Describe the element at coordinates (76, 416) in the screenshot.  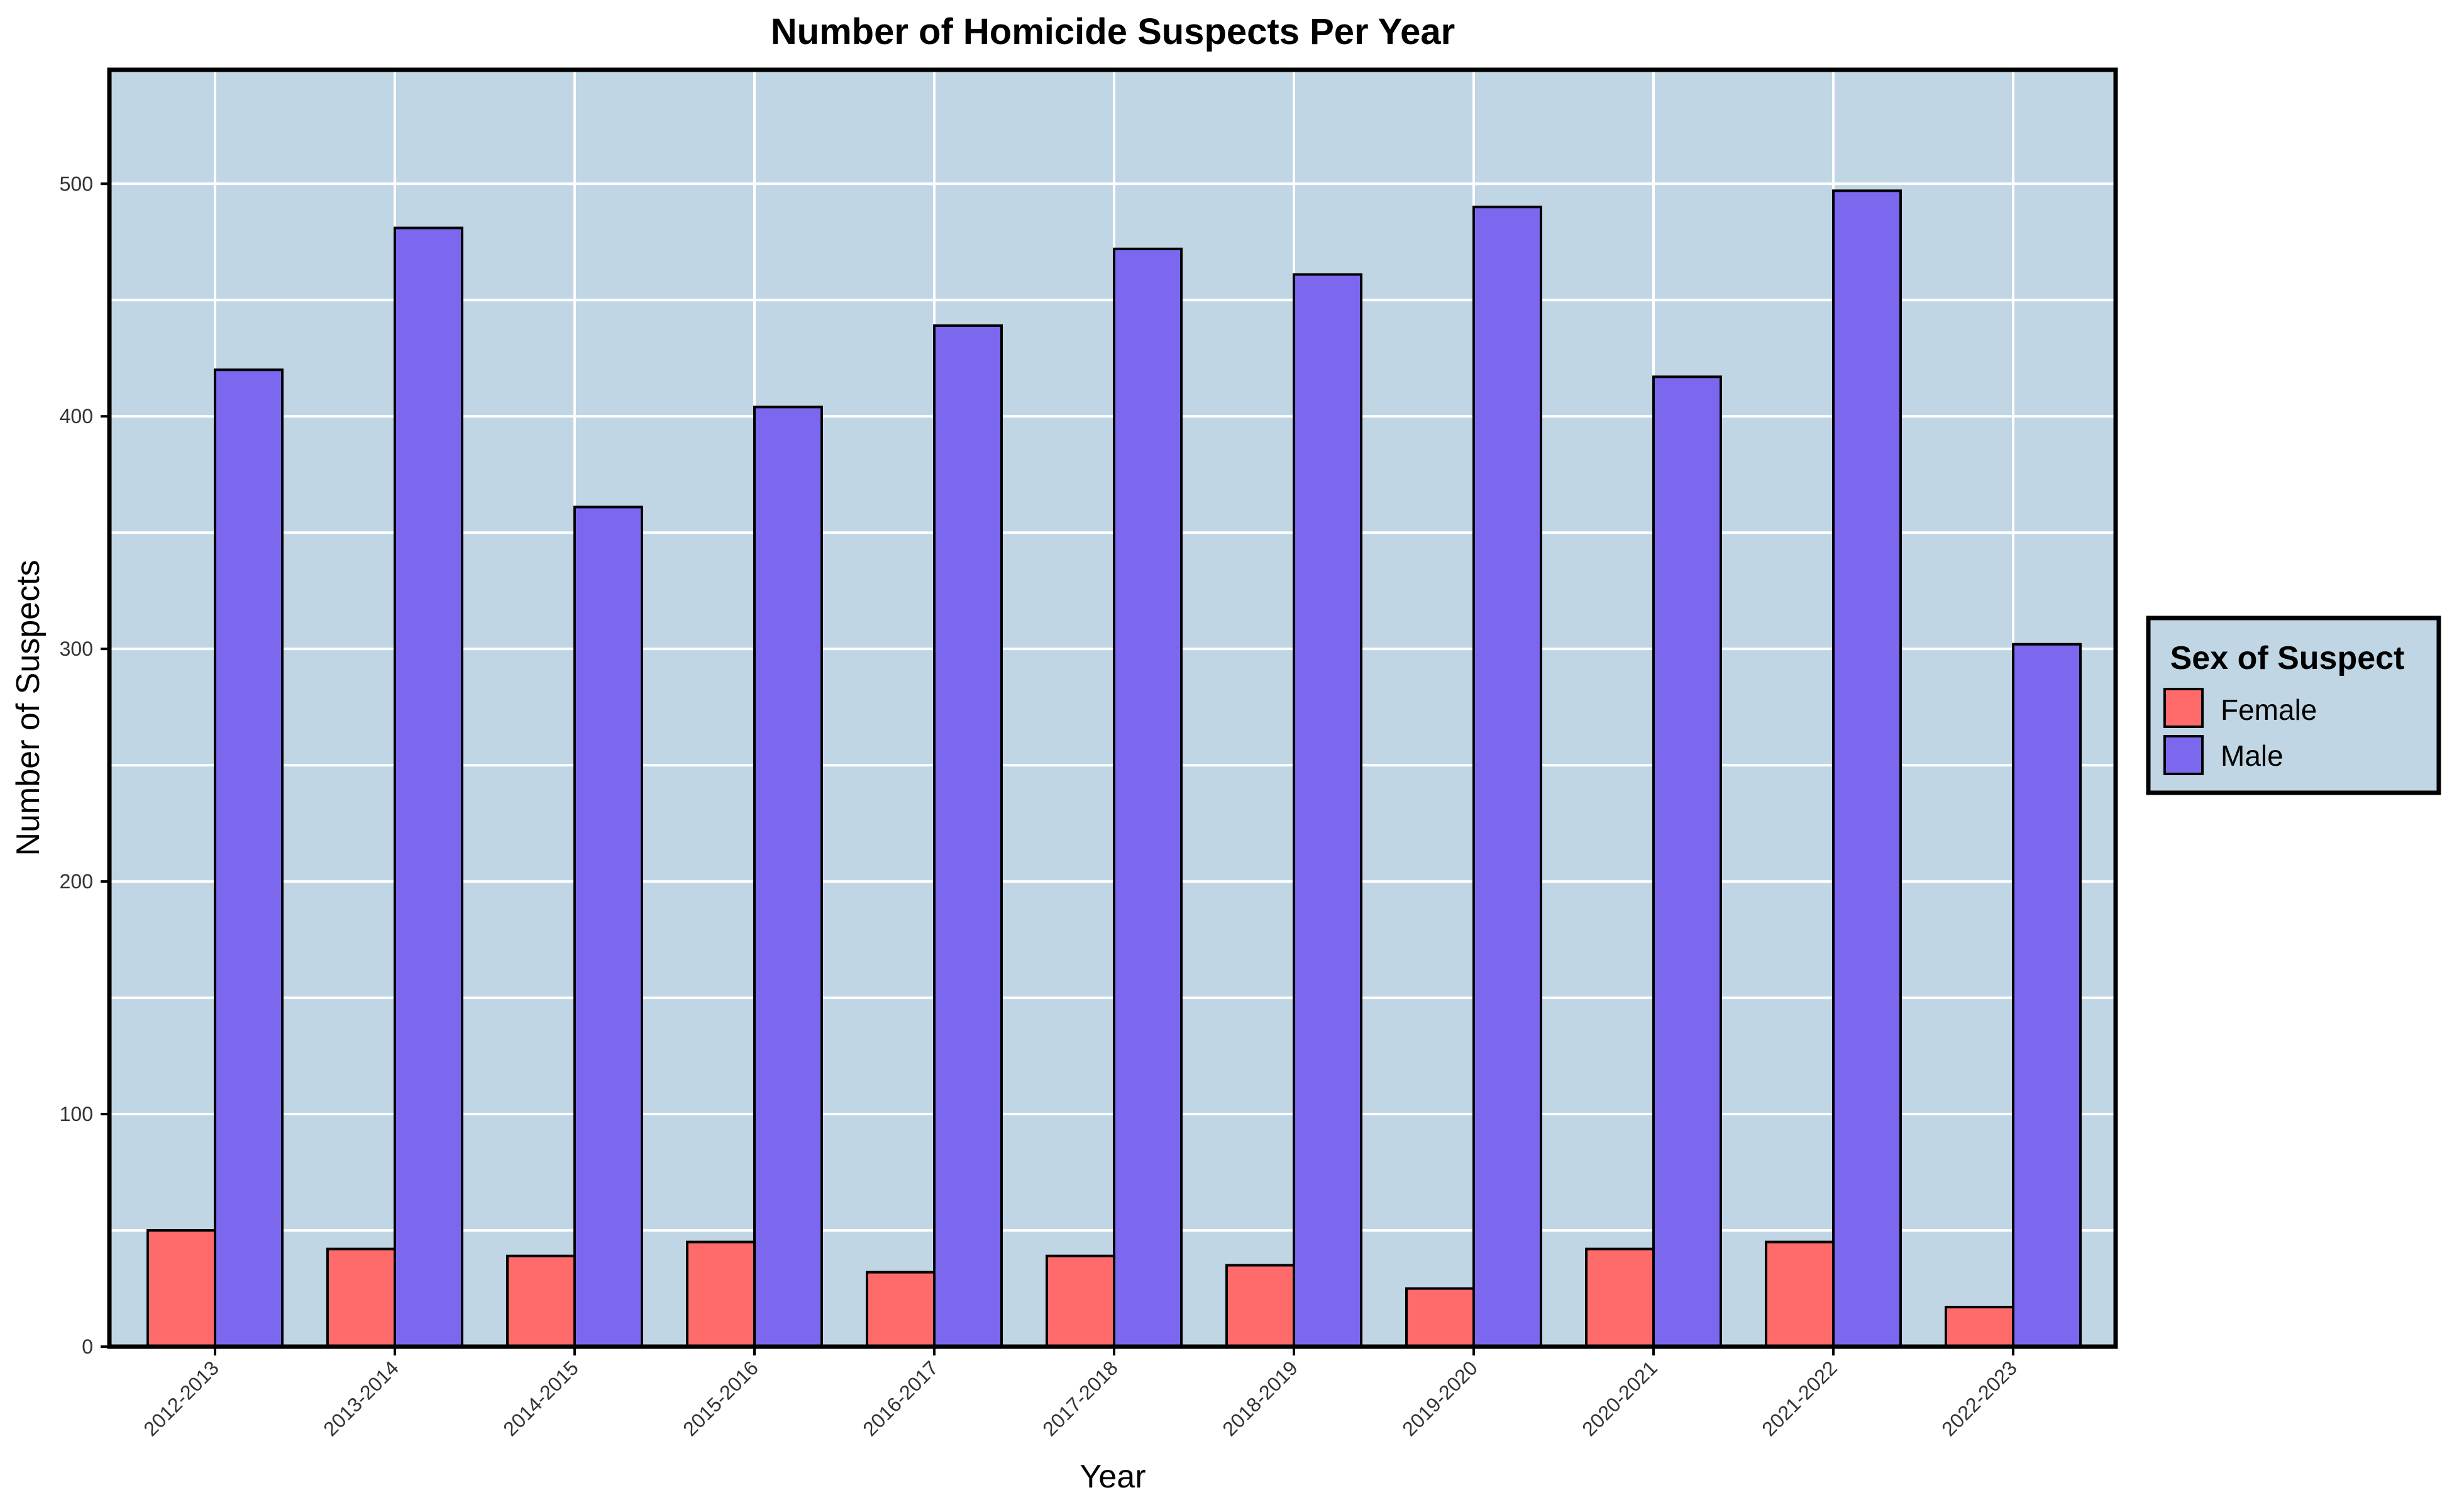
I see `y-tick-label: 400` at that location.